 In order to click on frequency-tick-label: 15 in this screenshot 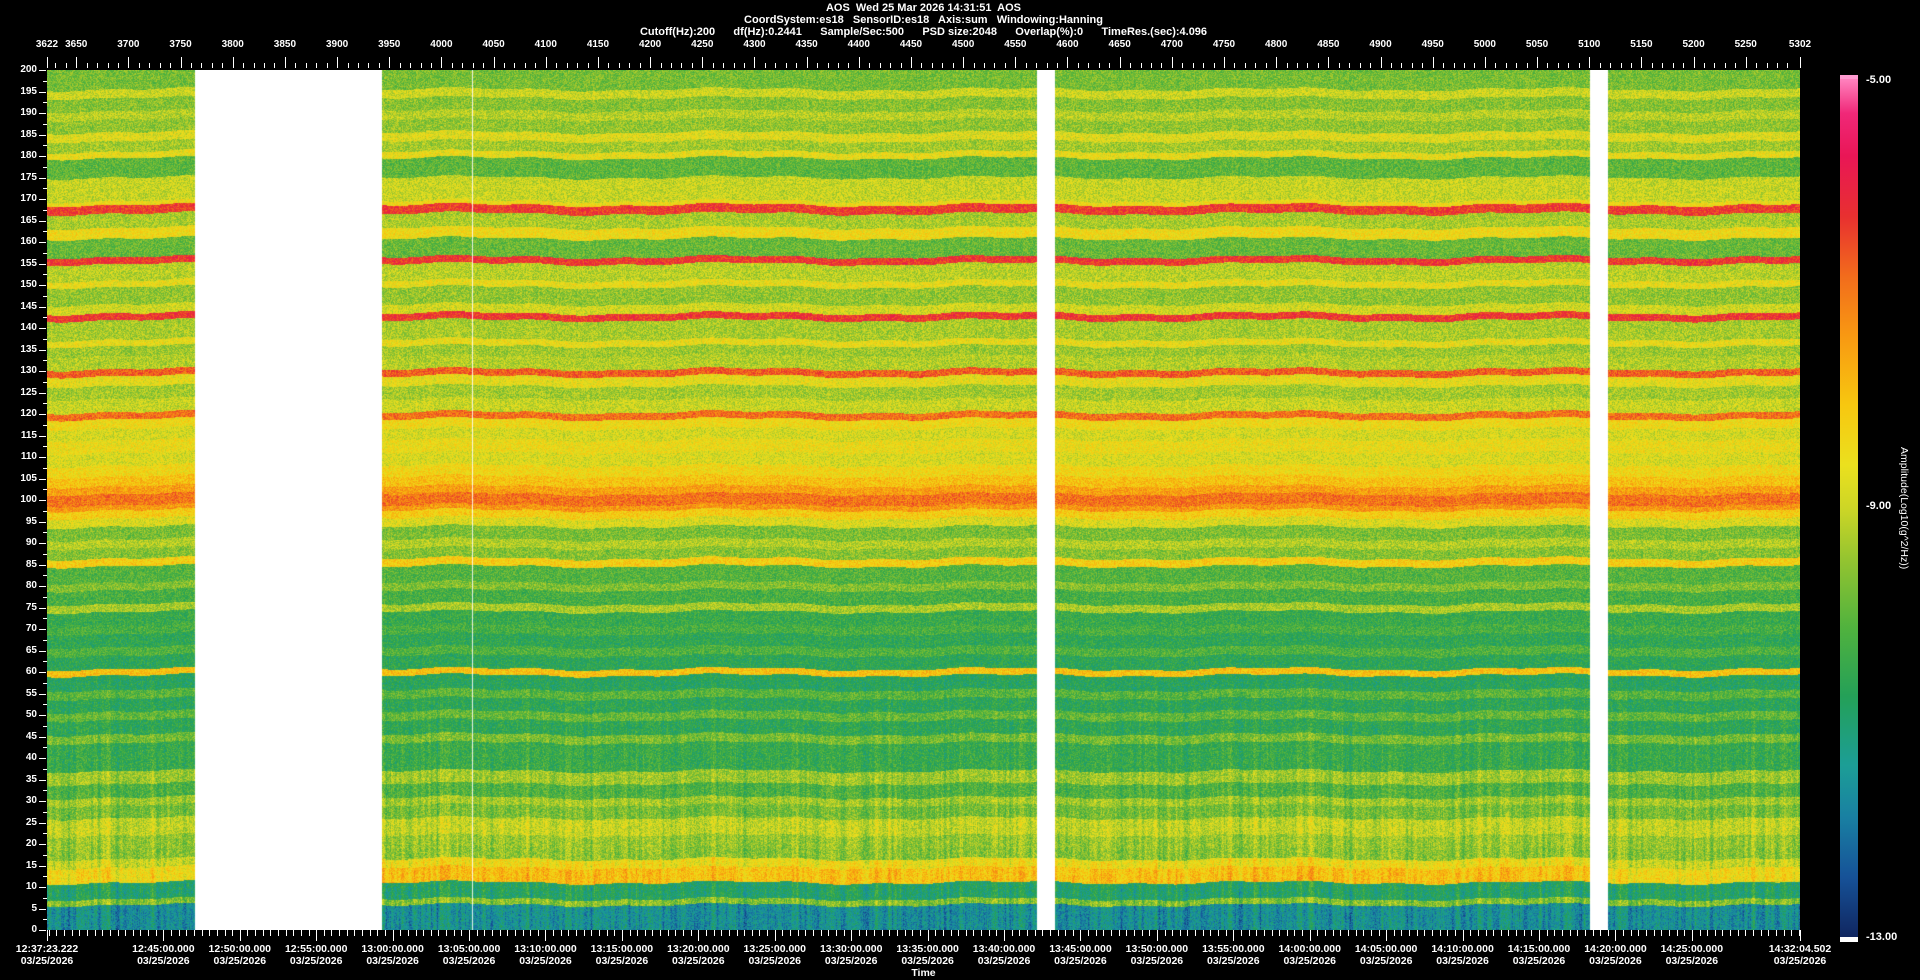, I will do `click(31, 865)`.